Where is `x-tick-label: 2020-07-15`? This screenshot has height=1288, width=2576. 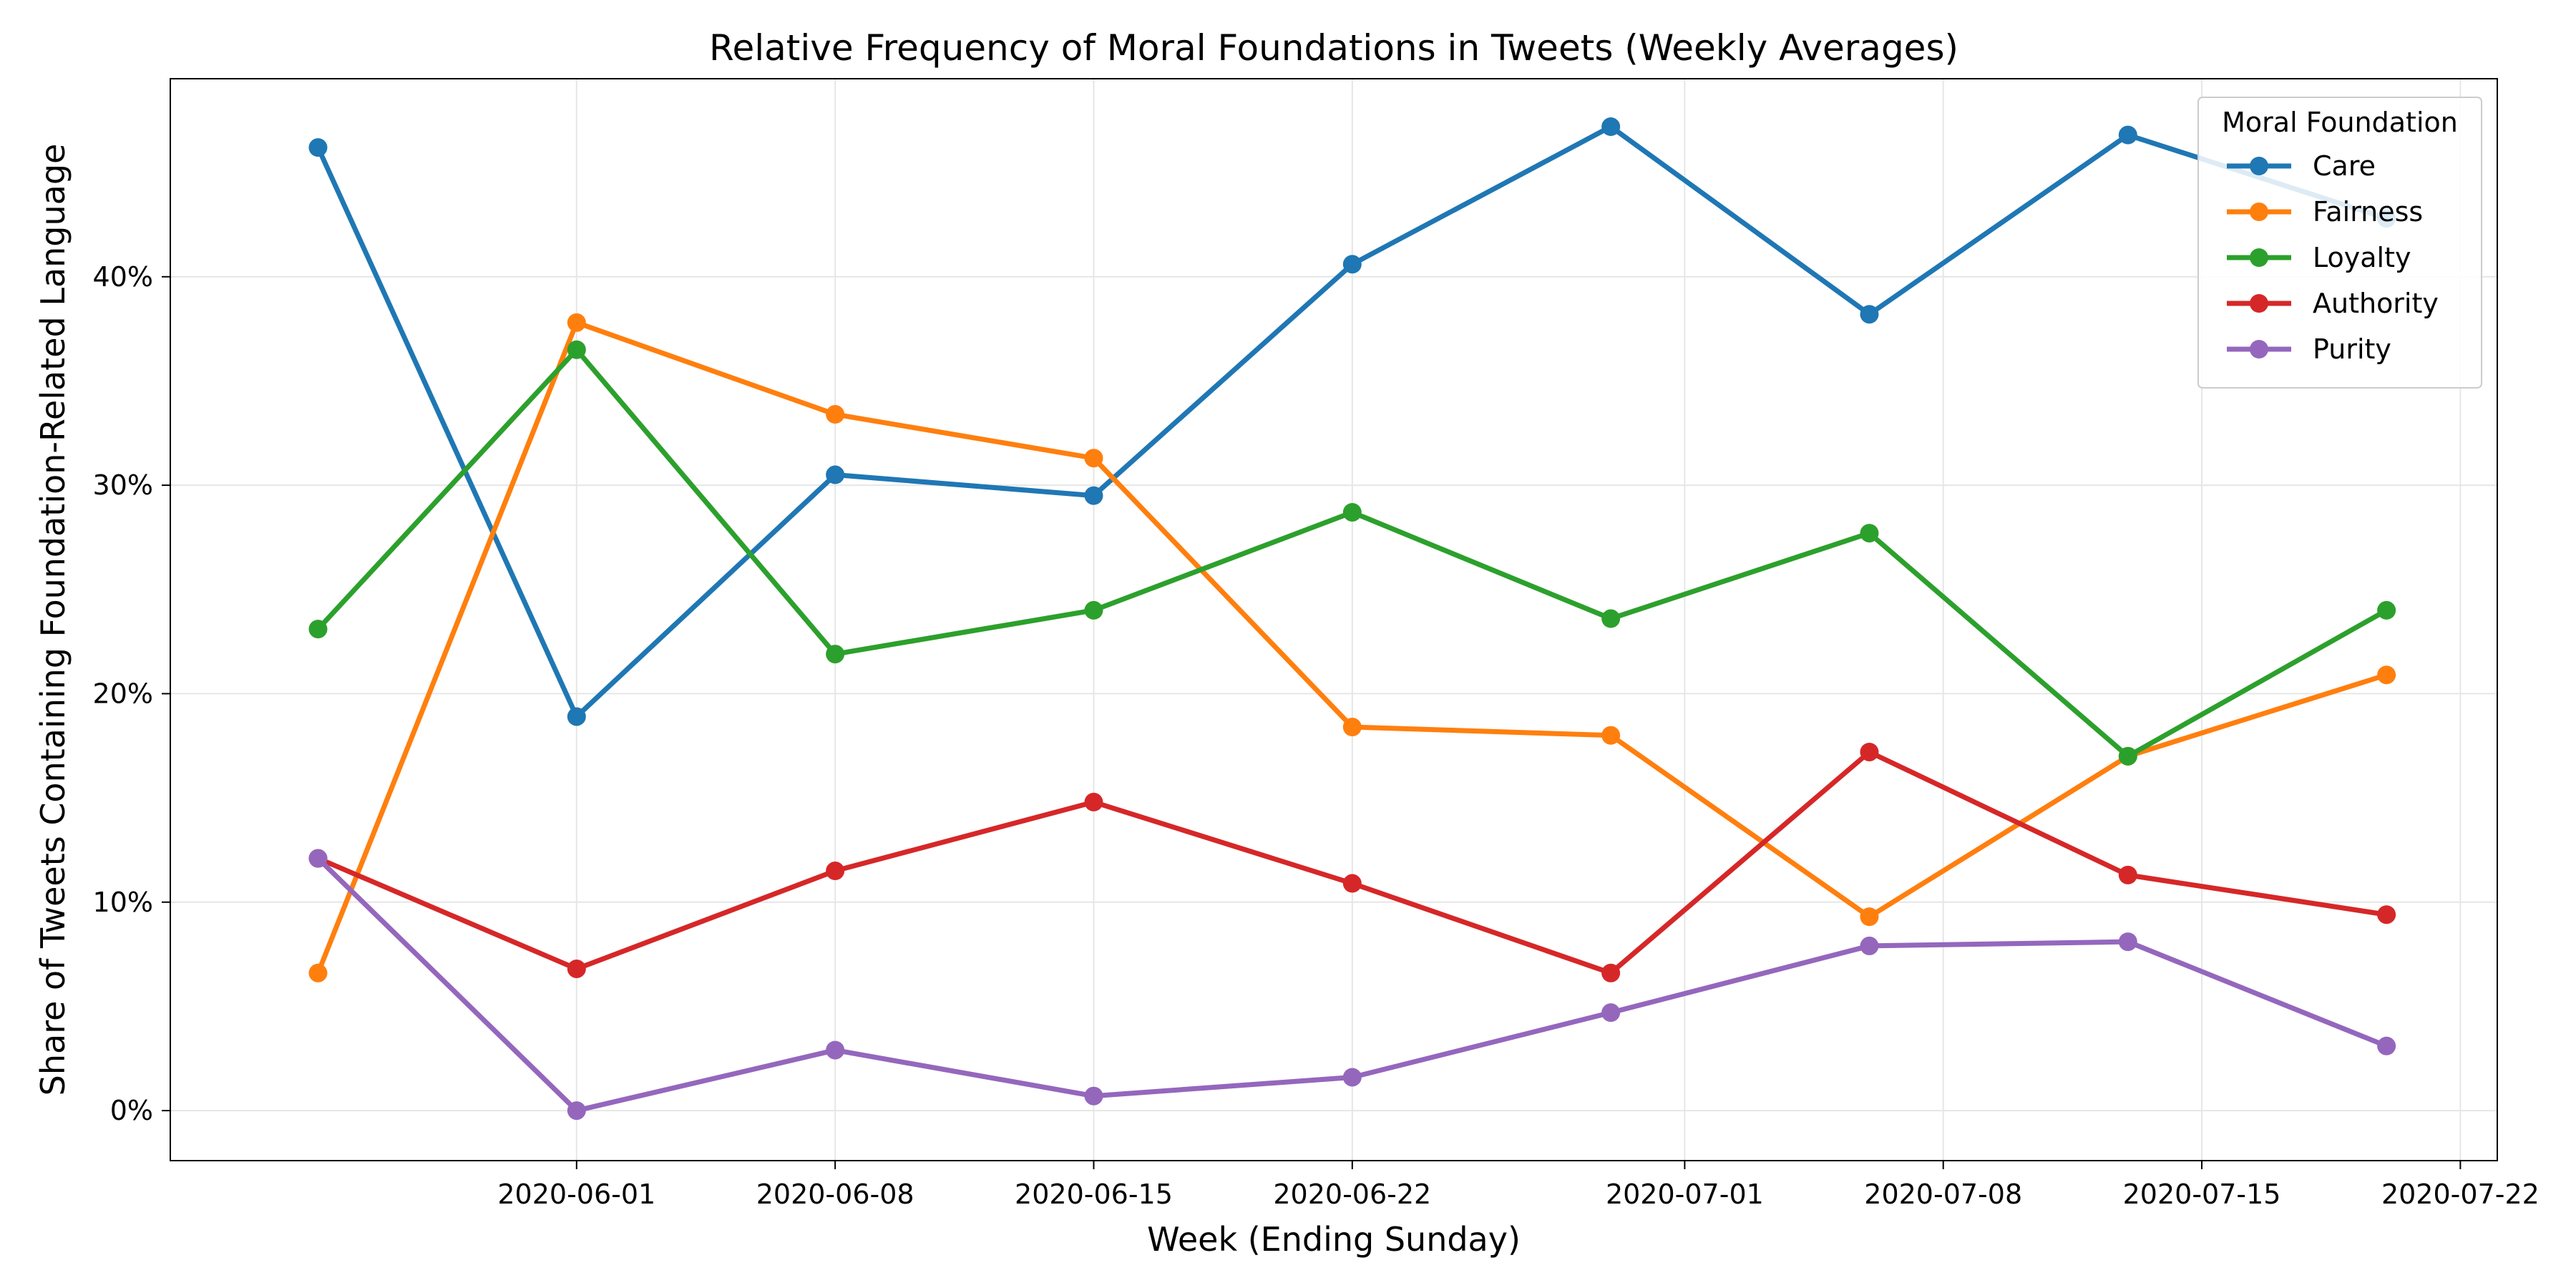 x-tick-label: 2020-07-15 is located at coordinates (2202, 1194).